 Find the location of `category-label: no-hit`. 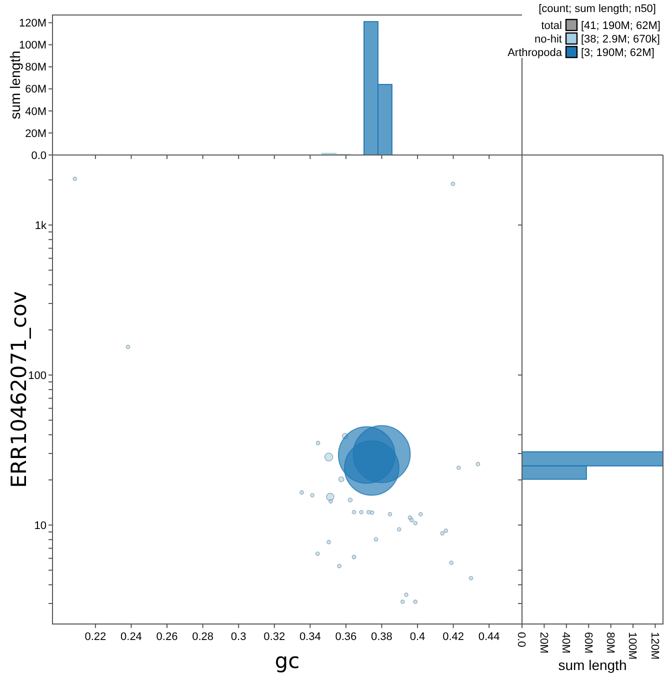

category-label: no-hit is located at coordinates (548, 39).